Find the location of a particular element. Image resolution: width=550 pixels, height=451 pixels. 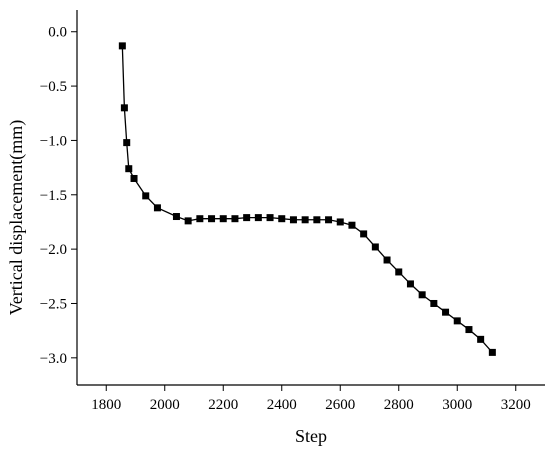

y-axis-title: Vertical displacement(mm) is located at coordinates (16, 217).